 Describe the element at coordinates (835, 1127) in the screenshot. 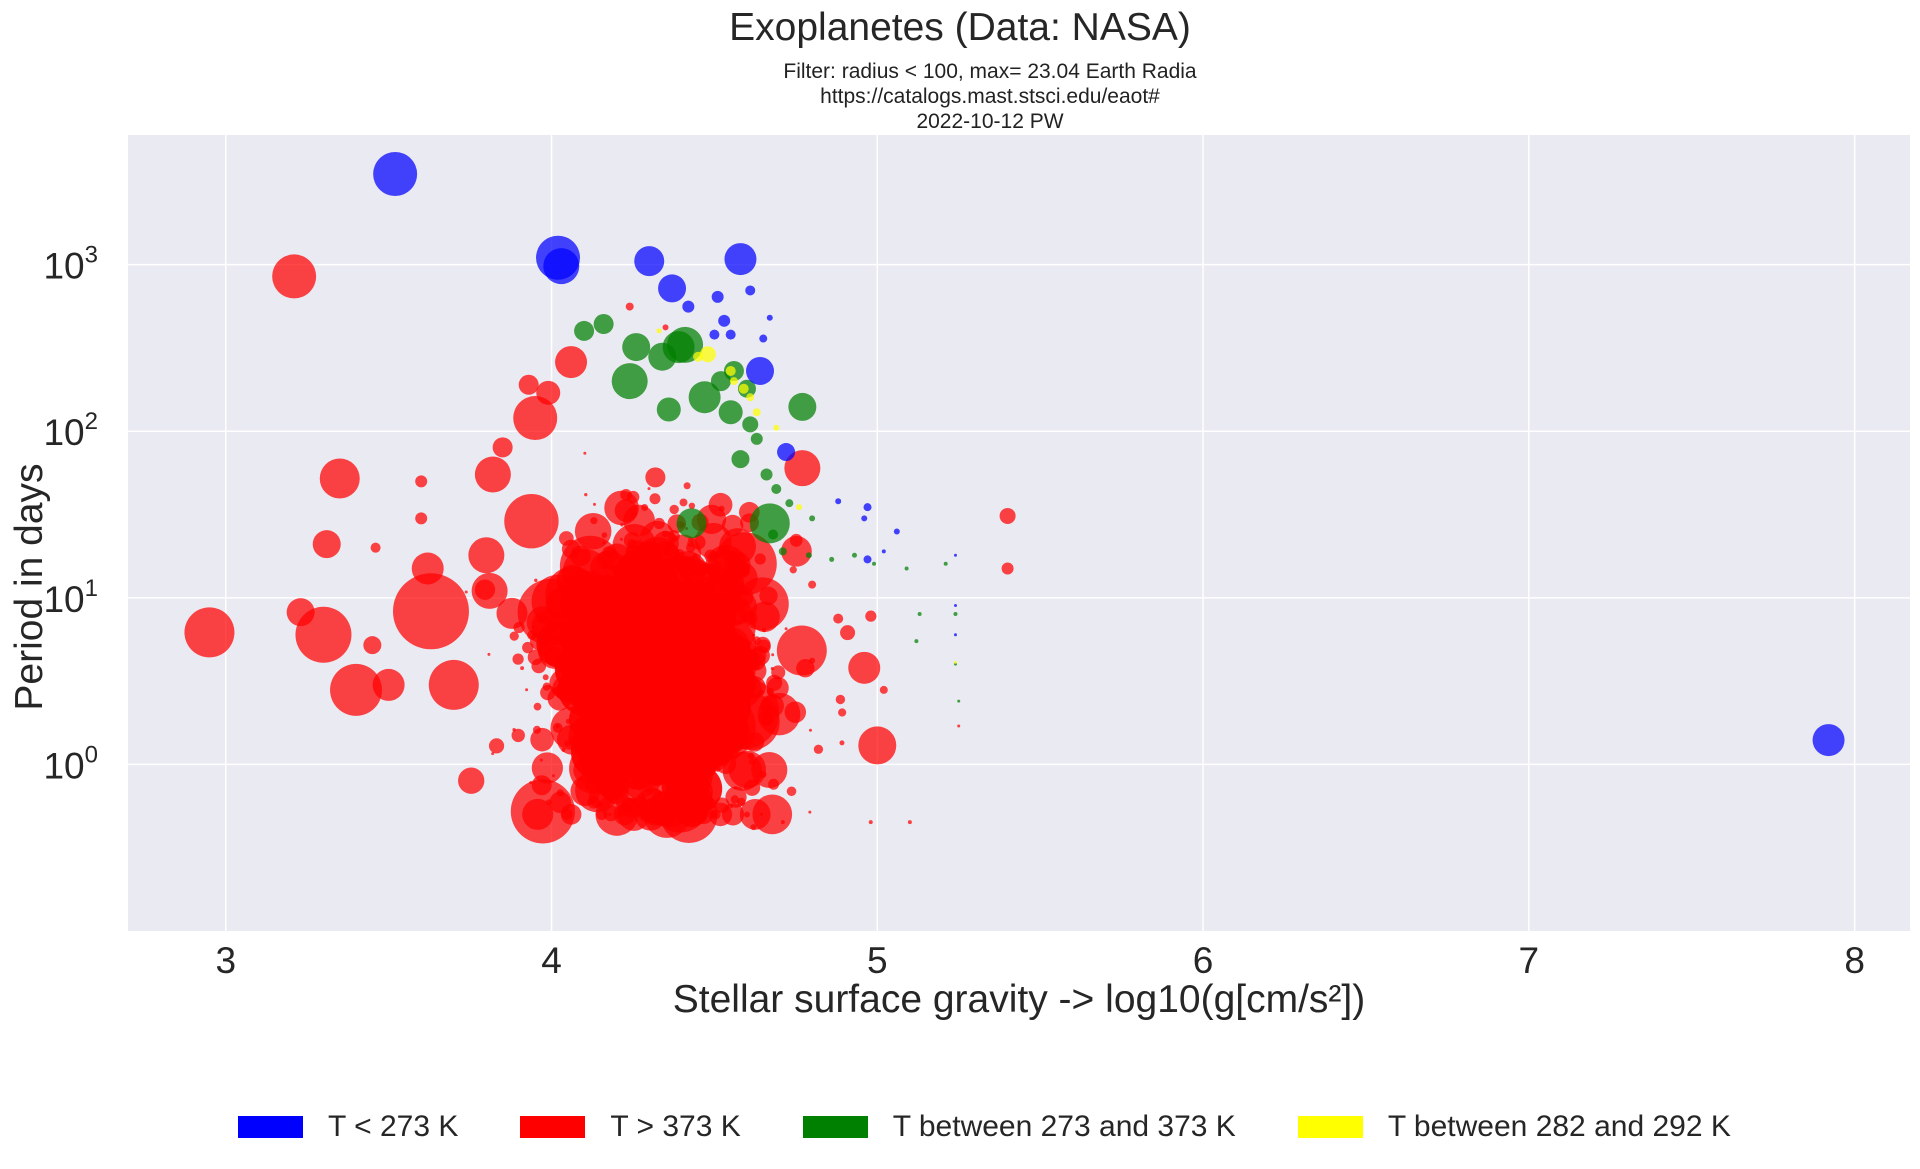

I see `legend-swatch-green` at that location.